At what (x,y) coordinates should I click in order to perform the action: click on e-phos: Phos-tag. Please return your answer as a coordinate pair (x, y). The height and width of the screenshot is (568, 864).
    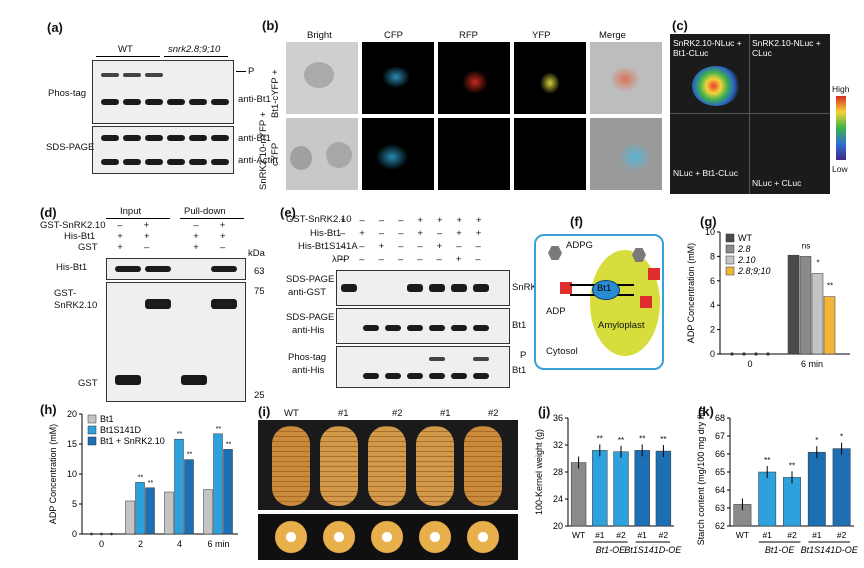
    Looking at the image, I should click on (307, 357).